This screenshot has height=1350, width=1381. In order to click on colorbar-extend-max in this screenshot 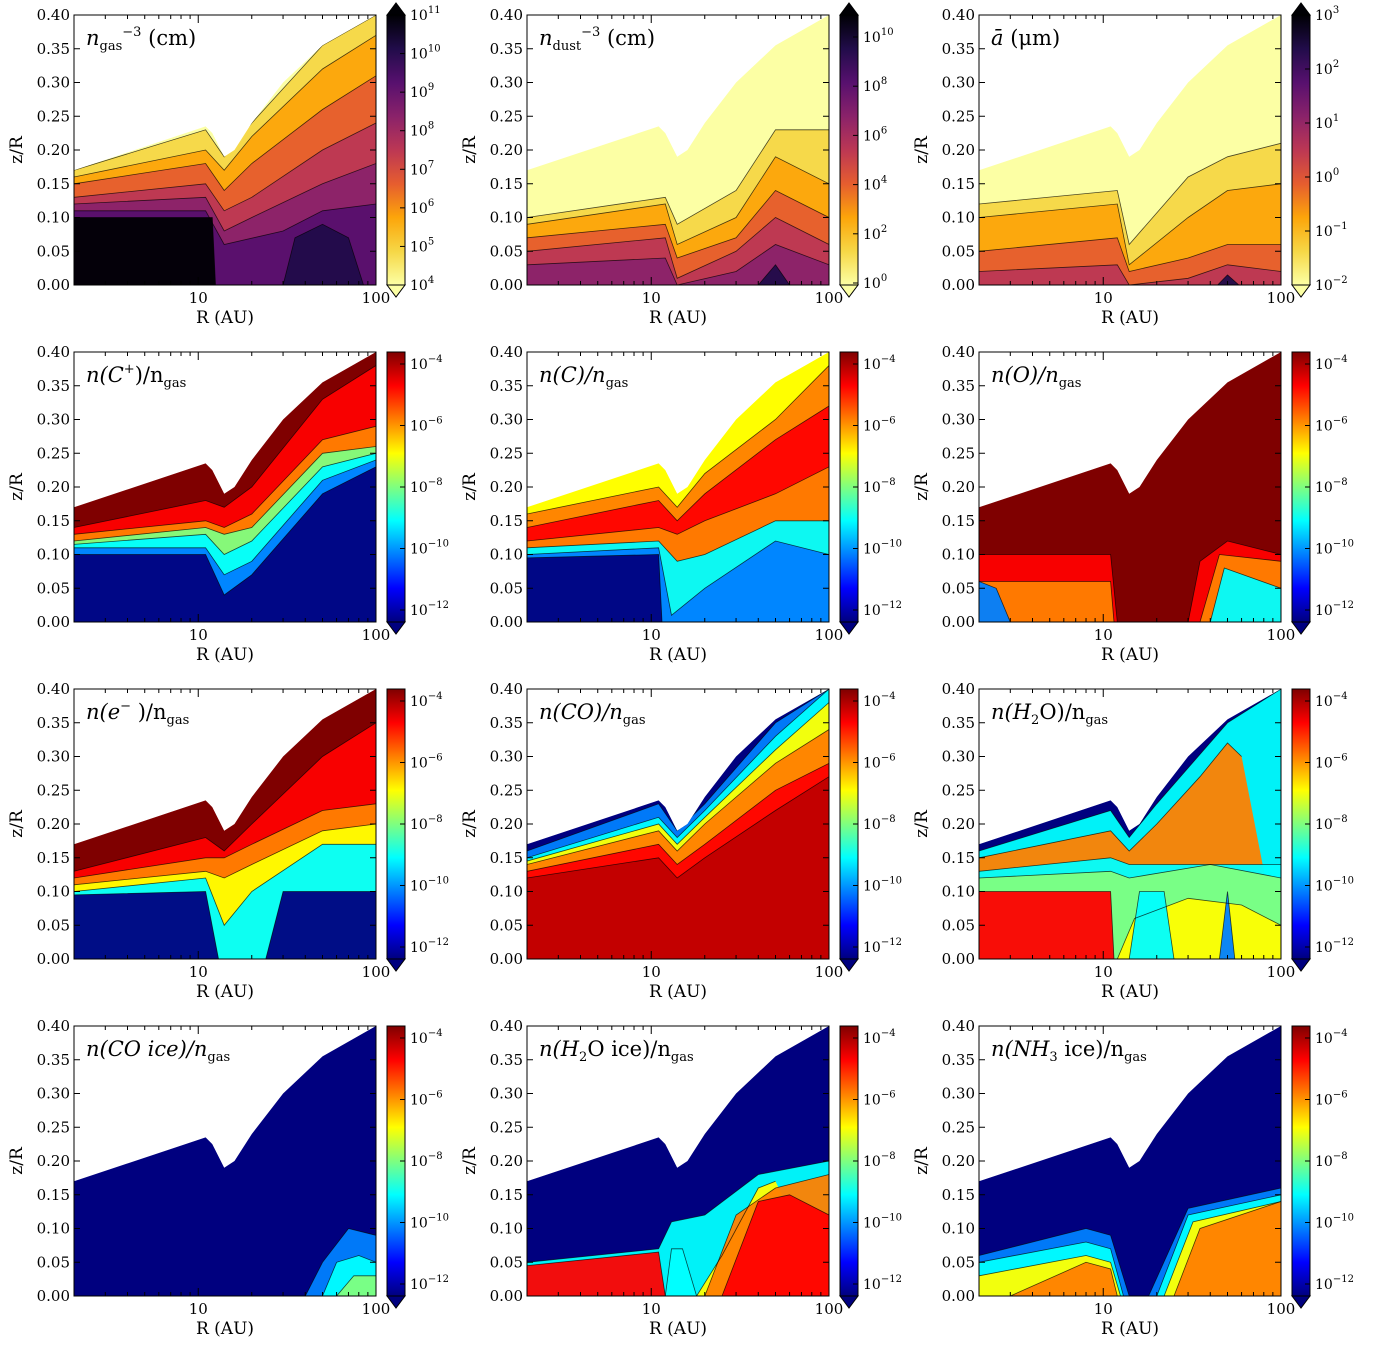, I will do `click(1301, 9)`.